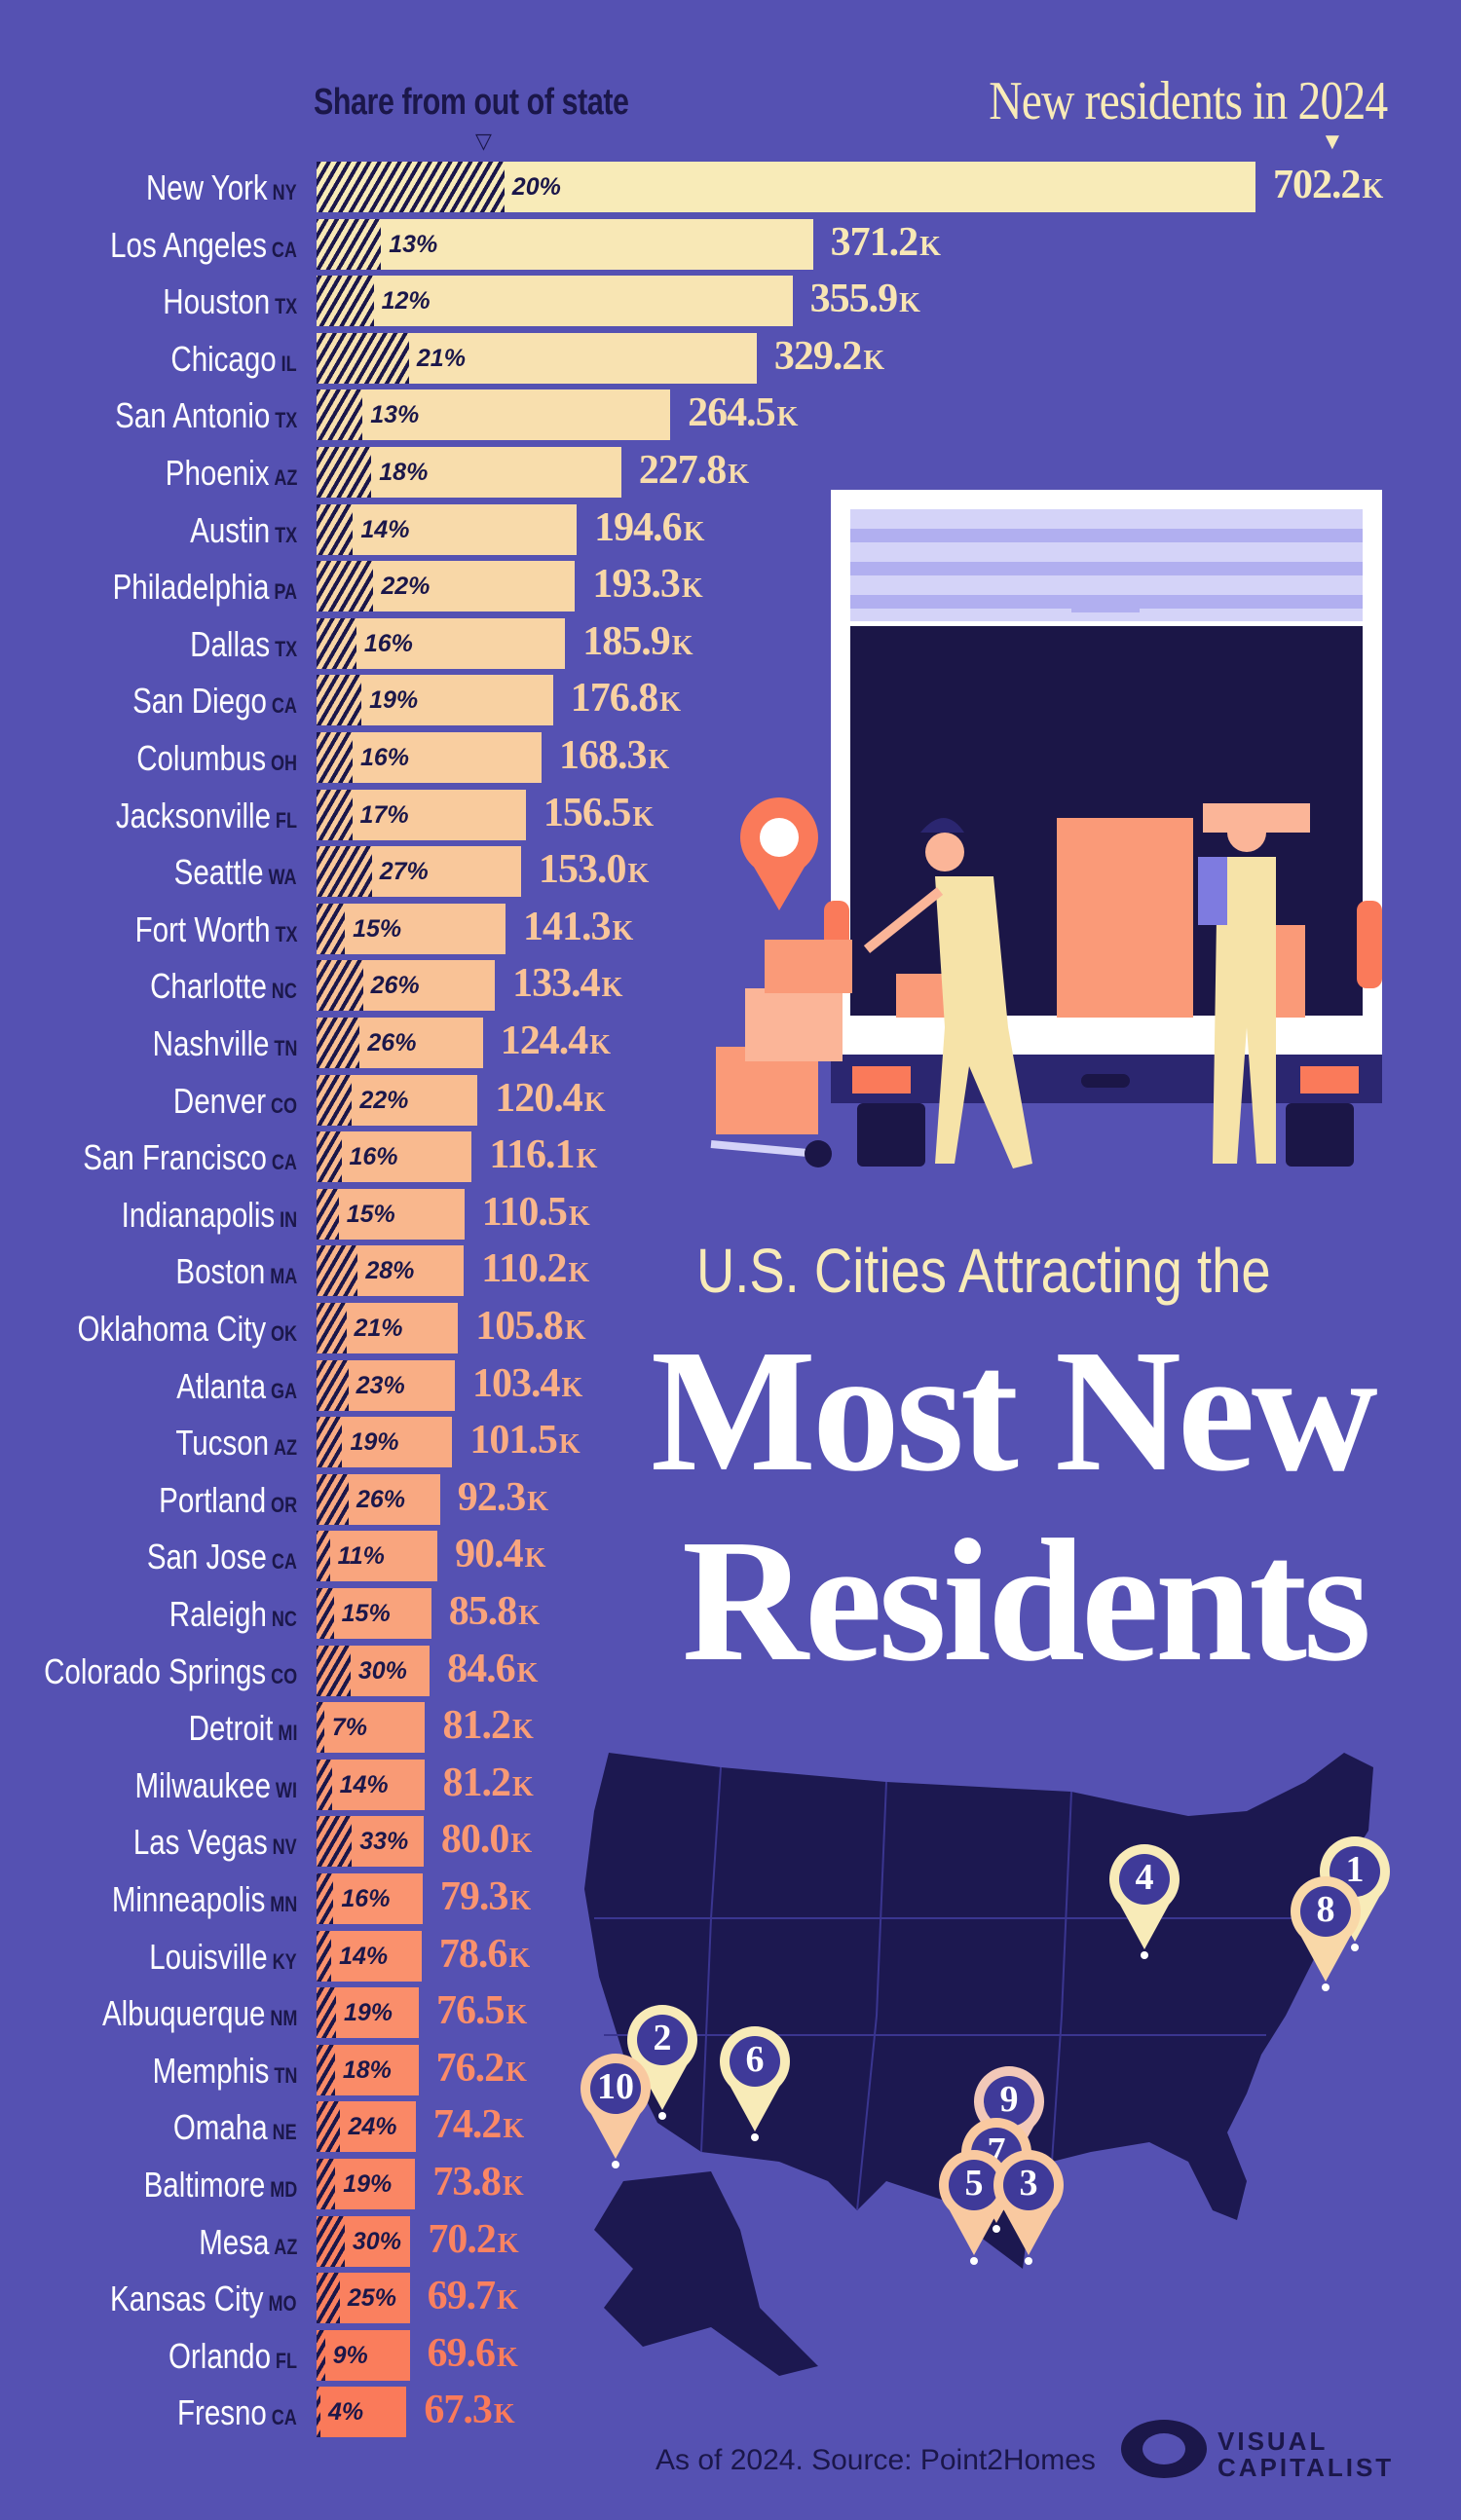  What do you see at coordinates (285, 306) in the screenshot?
I see `state-code: TX` at bounding box center [285, 306].